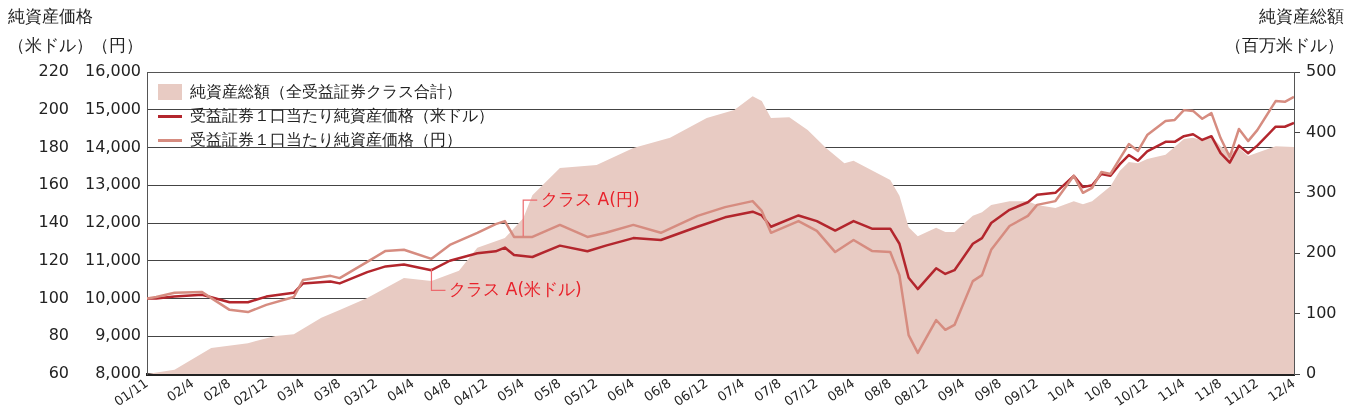 The width and height of the screenshot is (1352, 420). I want to click on y3-axis-title: （円）, so click(117, 45).